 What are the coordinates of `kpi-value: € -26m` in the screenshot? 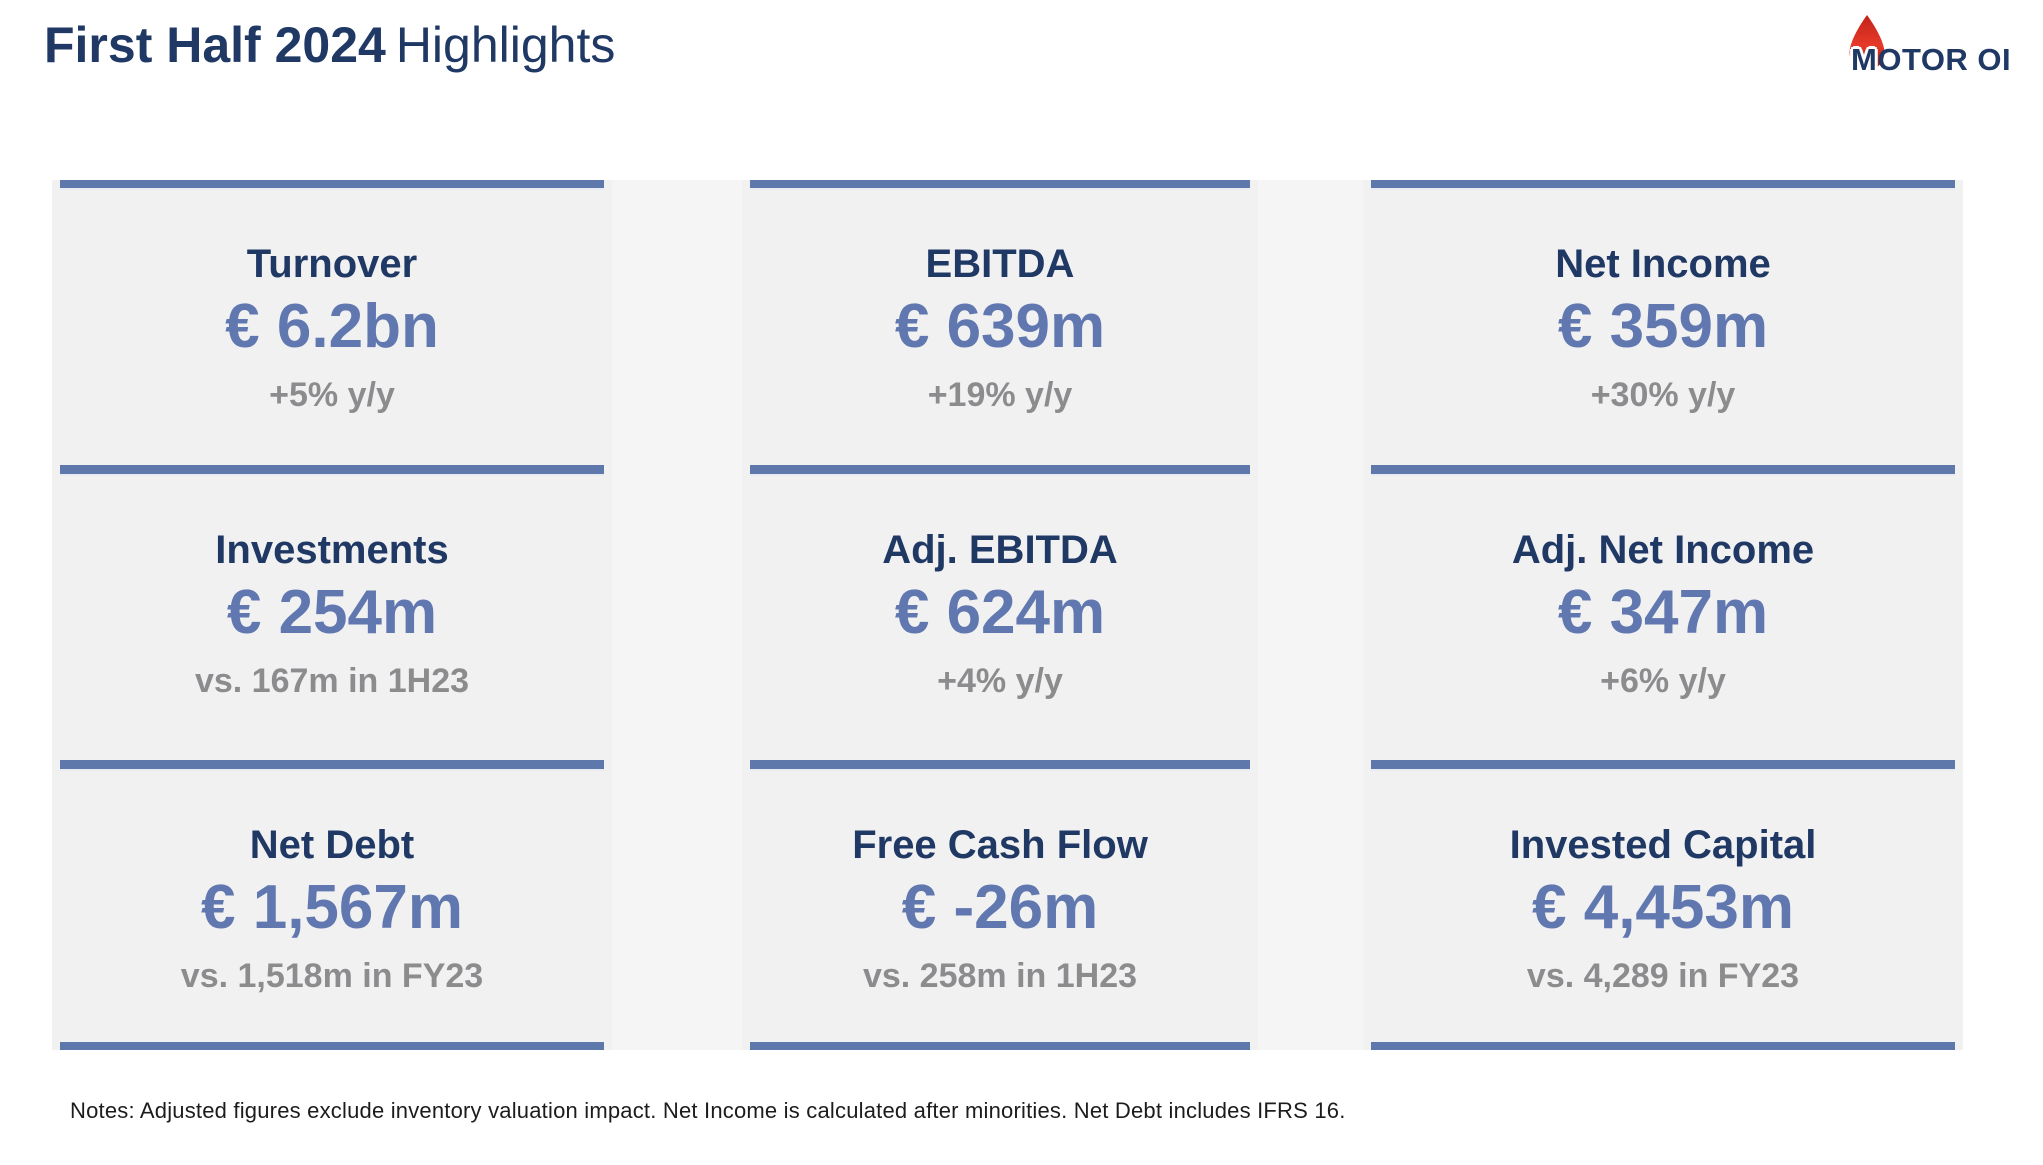 It's located at (1000, 907).